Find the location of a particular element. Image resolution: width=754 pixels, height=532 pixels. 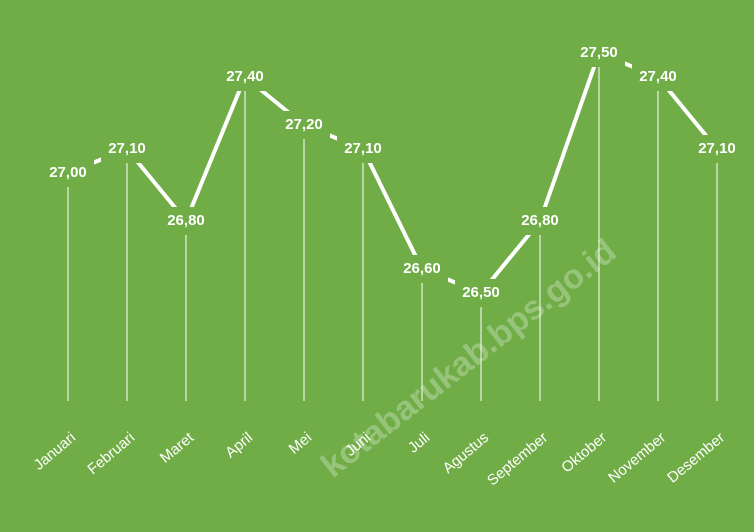

data-label: 27,20 is located at coordinates (304, 124).